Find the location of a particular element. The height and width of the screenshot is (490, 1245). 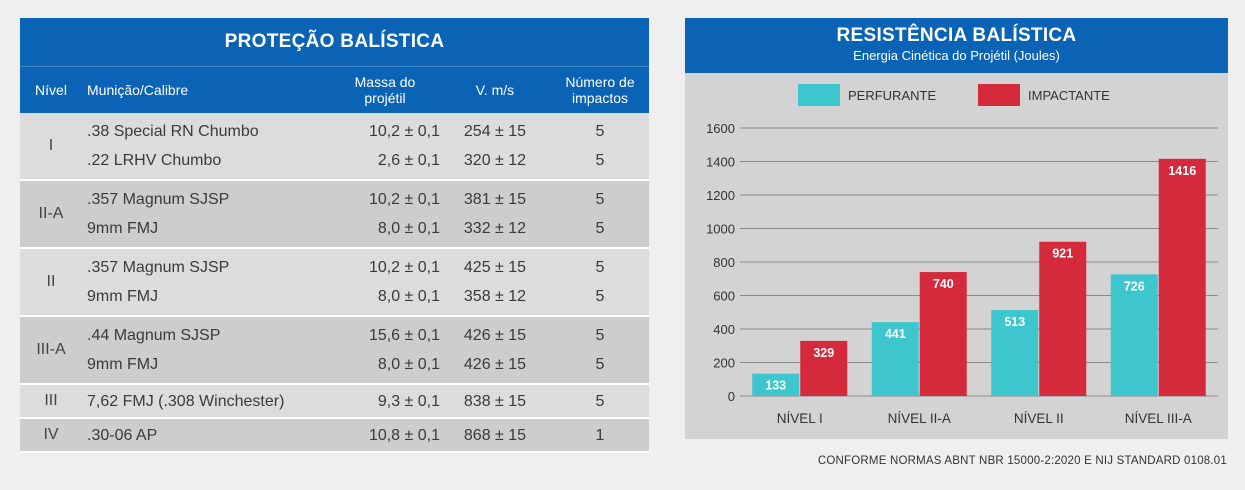

table-group: IV .30-06 AP 10,8 ± 0,1 868 ± 15 1 is located at coordinates (334, 436).